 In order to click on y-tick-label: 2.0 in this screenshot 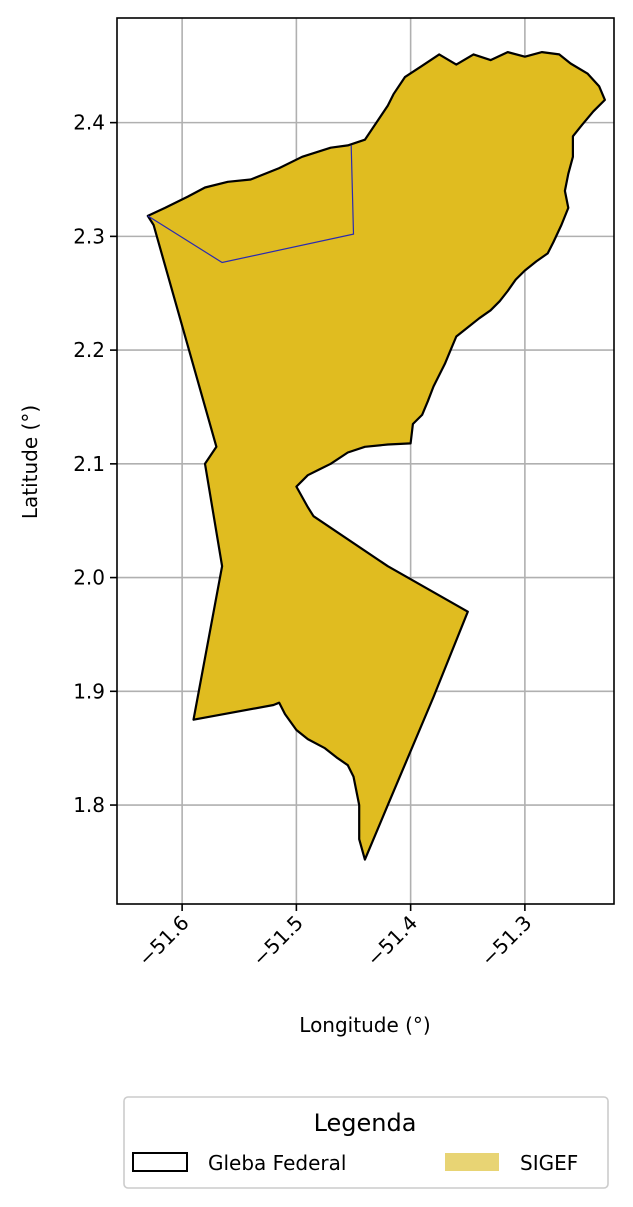, I will do `click(89, 578)`.